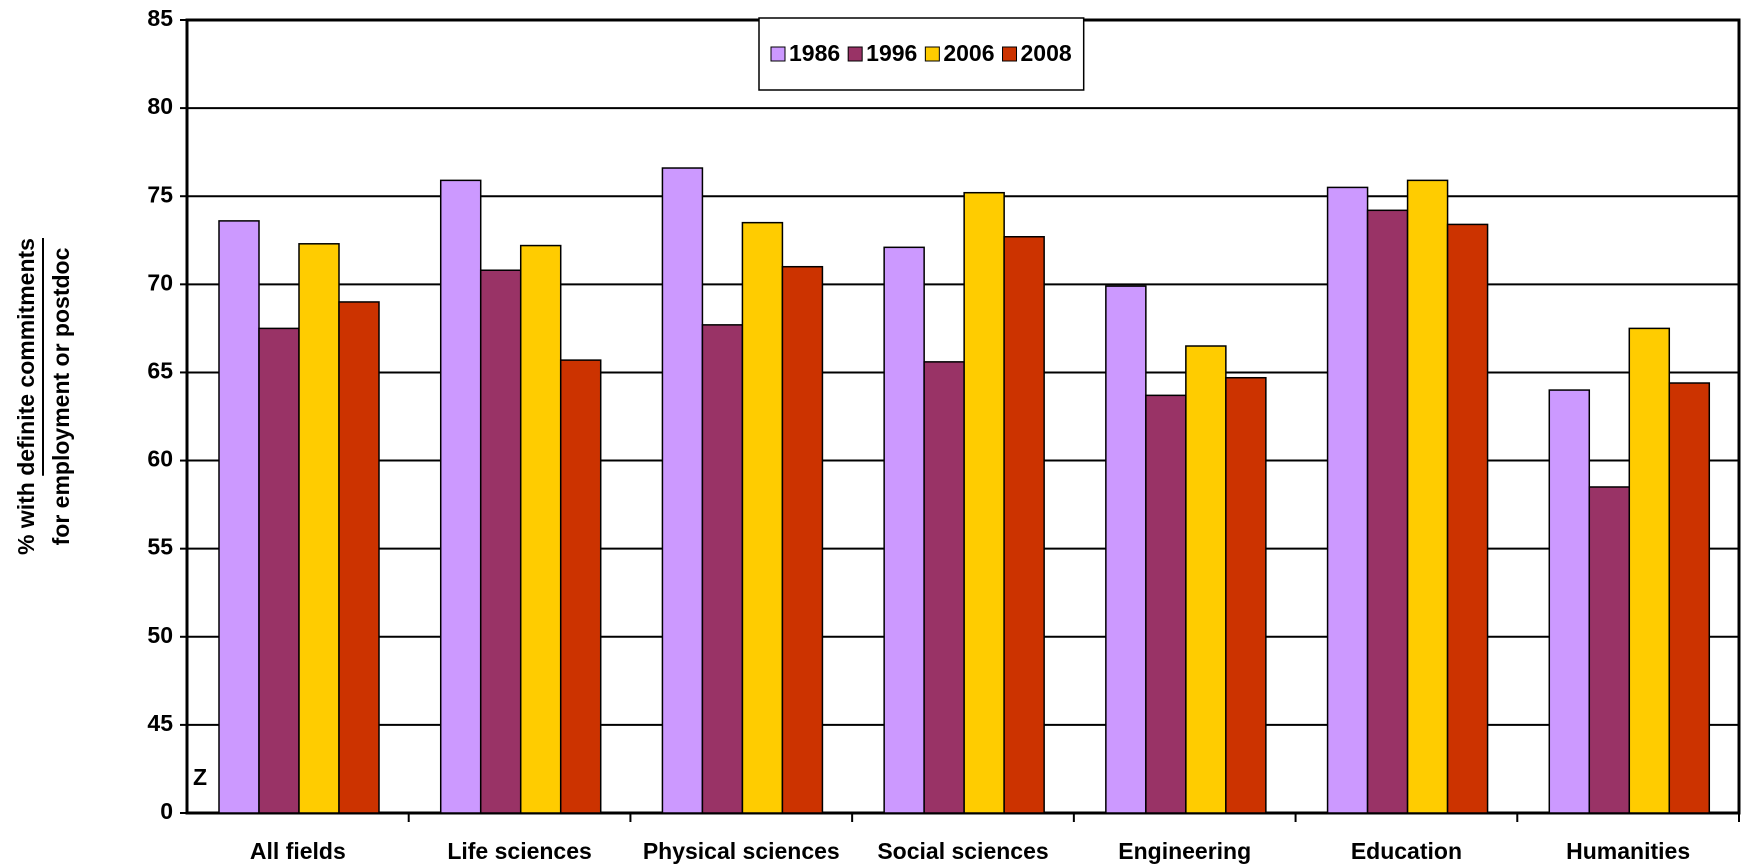  I want to click on y-tick-label: 50, so click(160, 635).